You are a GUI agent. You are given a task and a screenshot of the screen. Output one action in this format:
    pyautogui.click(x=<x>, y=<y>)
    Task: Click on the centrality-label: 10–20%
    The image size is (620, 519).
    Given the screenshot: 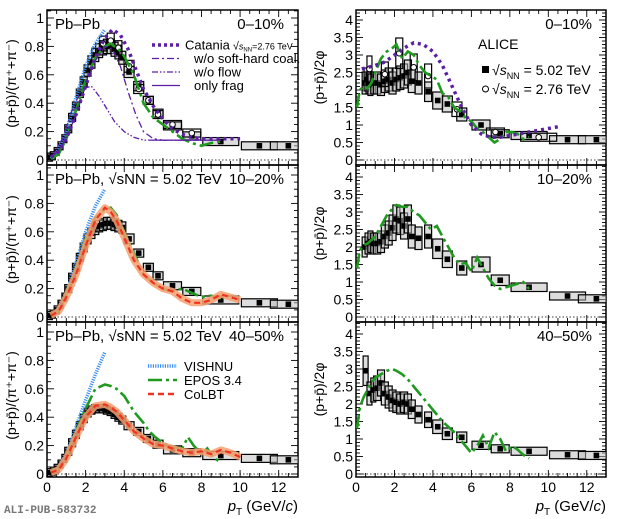 What is the action you would take?
    pyautogui.click(x=564, y=179)
    